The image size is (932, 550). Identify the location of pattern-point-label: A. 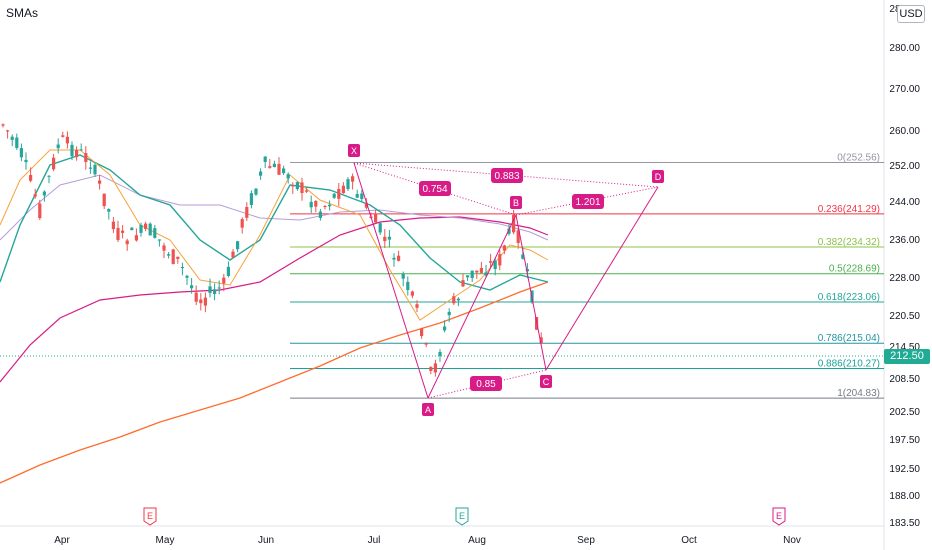
(428, 410).